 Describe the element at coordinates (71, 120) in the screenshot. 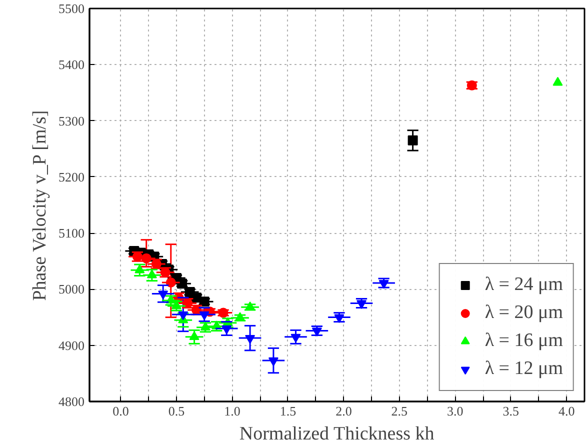

I see `y-tick-label: 5300` at that location.